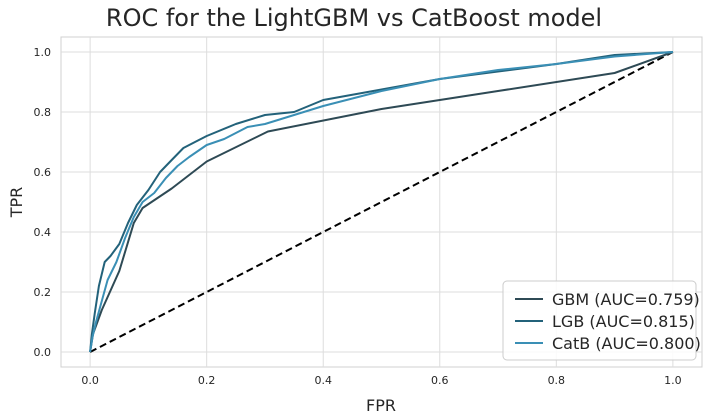 This screenshot has height=420, width=708. What do you see at coordinates (43, 352) in the screenshot?
I see `y-tick-label: 0.0` at bounding box center [43, 352].